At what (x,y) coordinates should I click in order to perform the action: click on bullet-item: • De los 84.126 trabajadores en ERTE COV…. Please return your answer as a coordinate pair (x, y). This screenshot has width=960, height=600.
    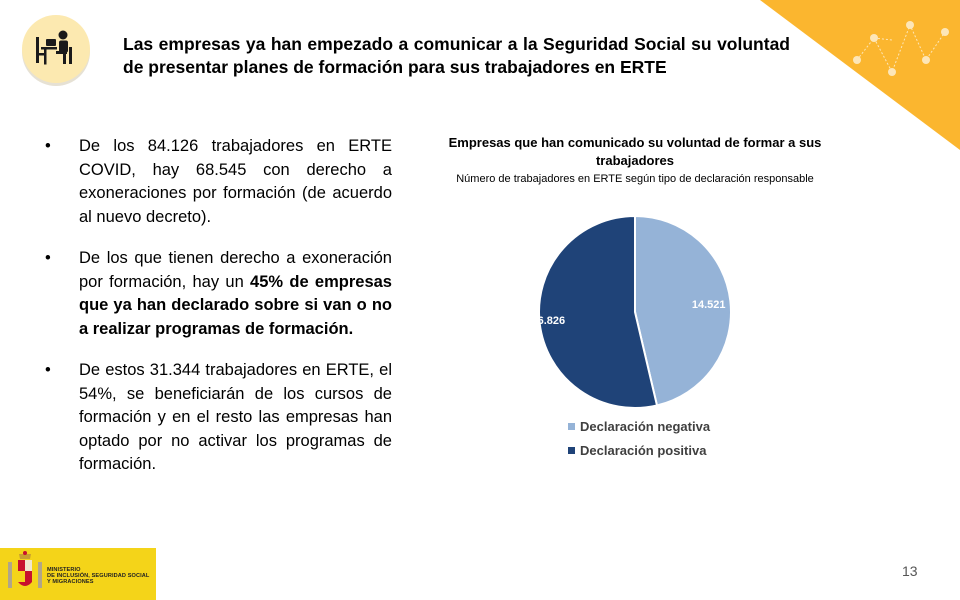
    Looking at the image, I should click on (217, 182).